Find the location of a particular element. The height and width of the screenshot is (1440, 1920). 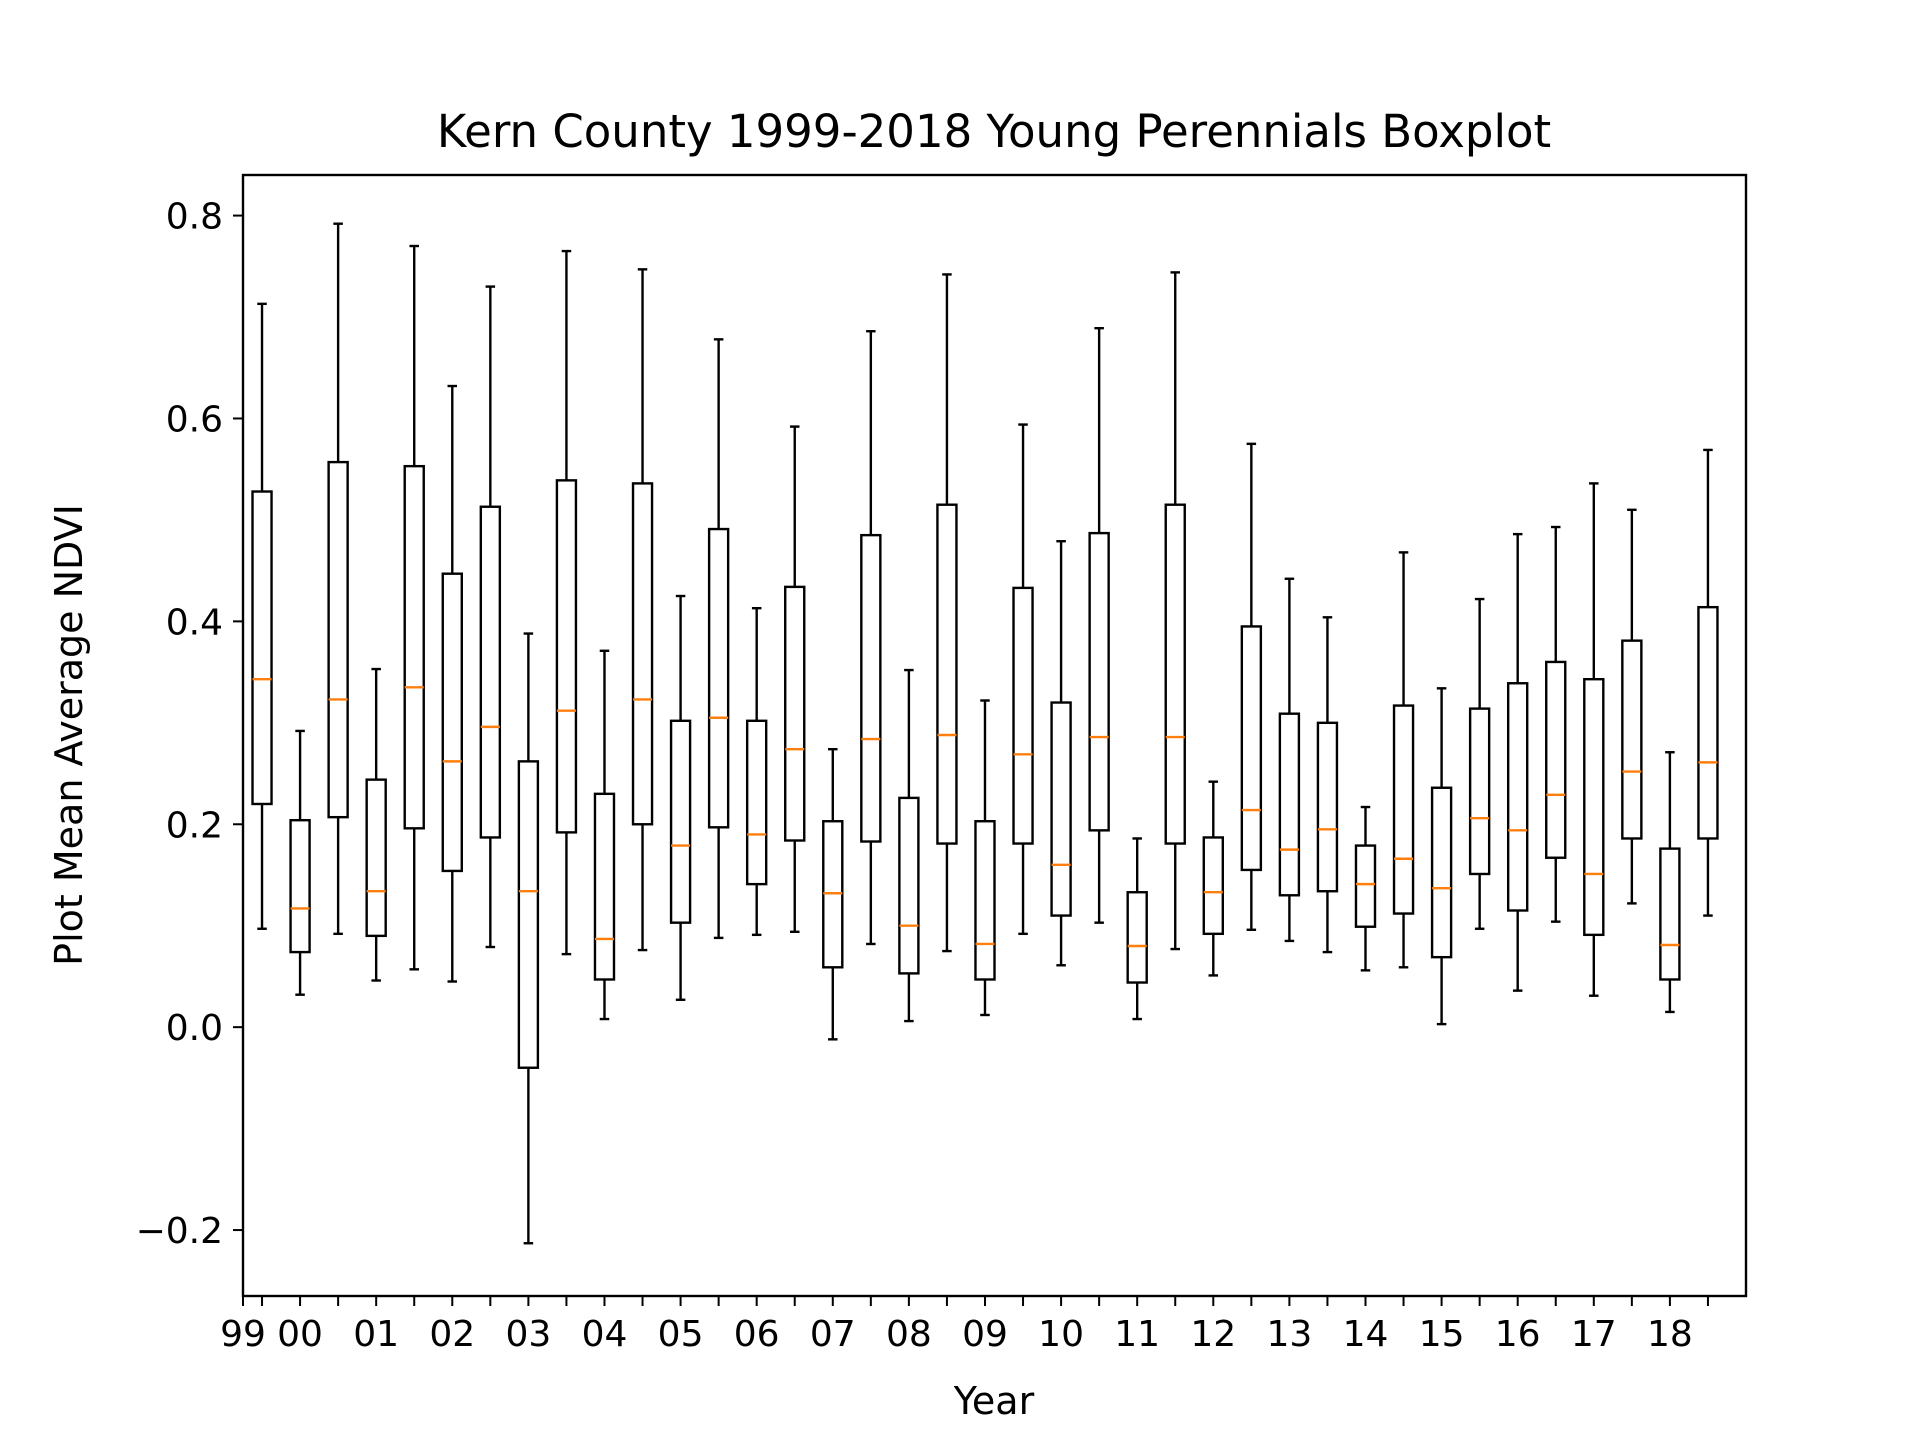

x-tick-label: 10 is located at coordinates (1061, 1334).